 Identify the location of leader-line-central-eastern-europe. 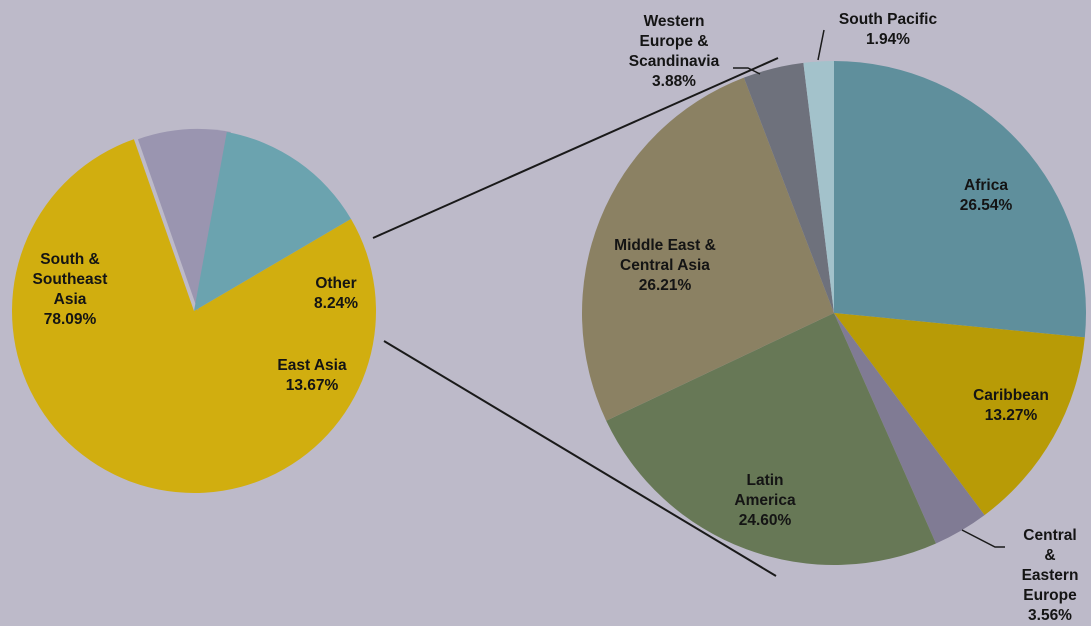
(983, 538).